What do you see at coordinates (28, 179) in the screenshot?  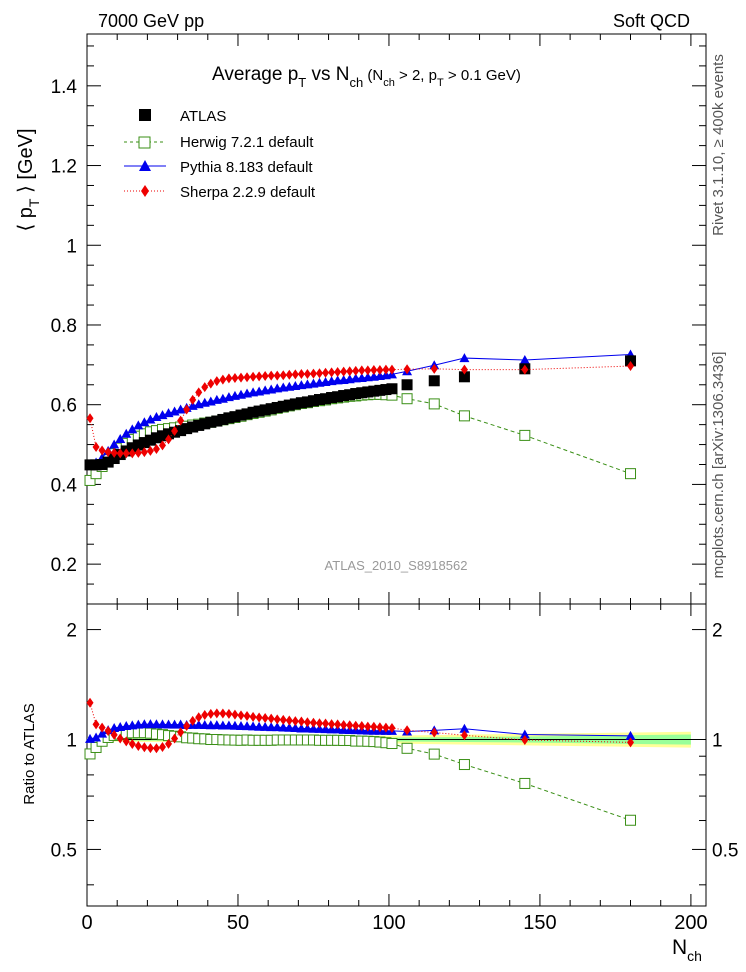 I see `y-axis-label: ⟨ pT ⟩ [GeV]` at bounding box center [28, 179].